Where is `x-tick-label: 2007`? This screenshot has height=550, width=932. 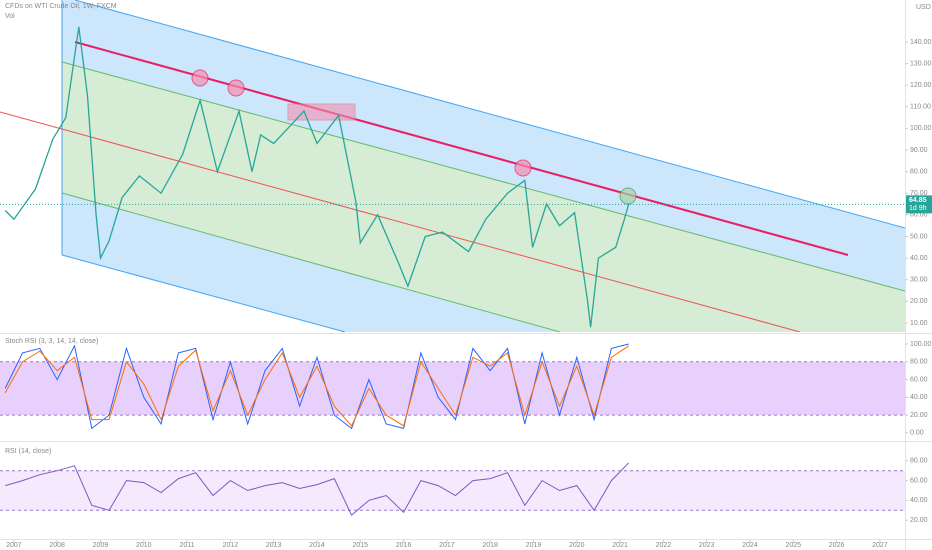 x-tick-label: 2007 is located at coordinates (14, 545).